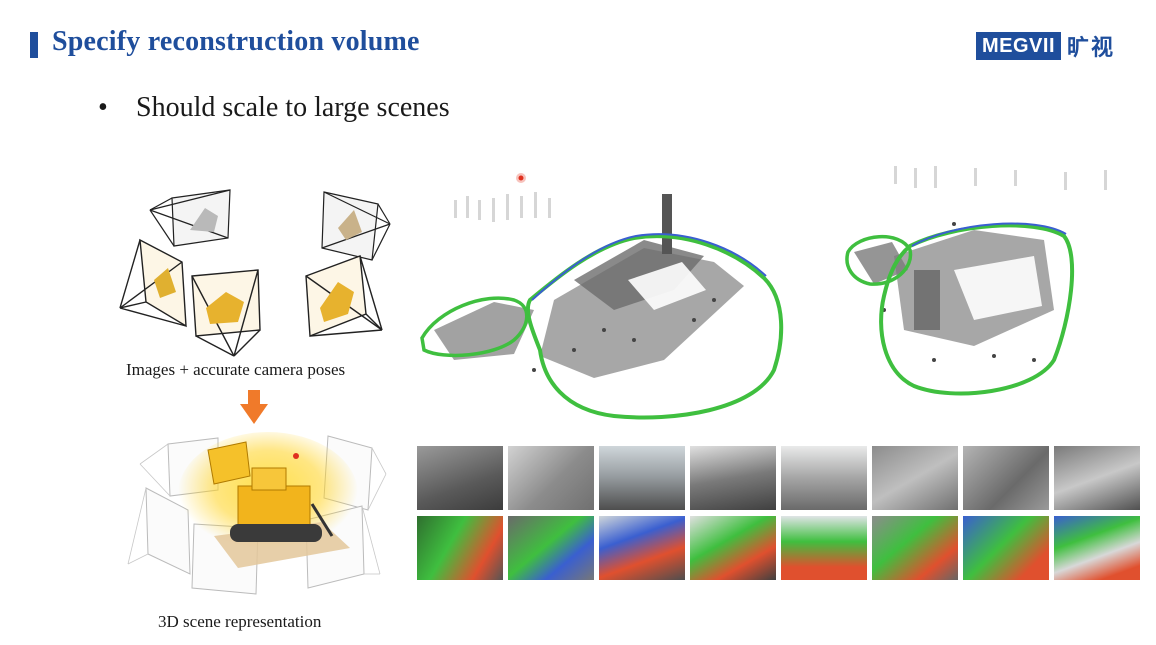 The height and width of the screenshot is (645, 1156). I want to click on slide-title: Specify reconstruction volume, so click(236, 41).